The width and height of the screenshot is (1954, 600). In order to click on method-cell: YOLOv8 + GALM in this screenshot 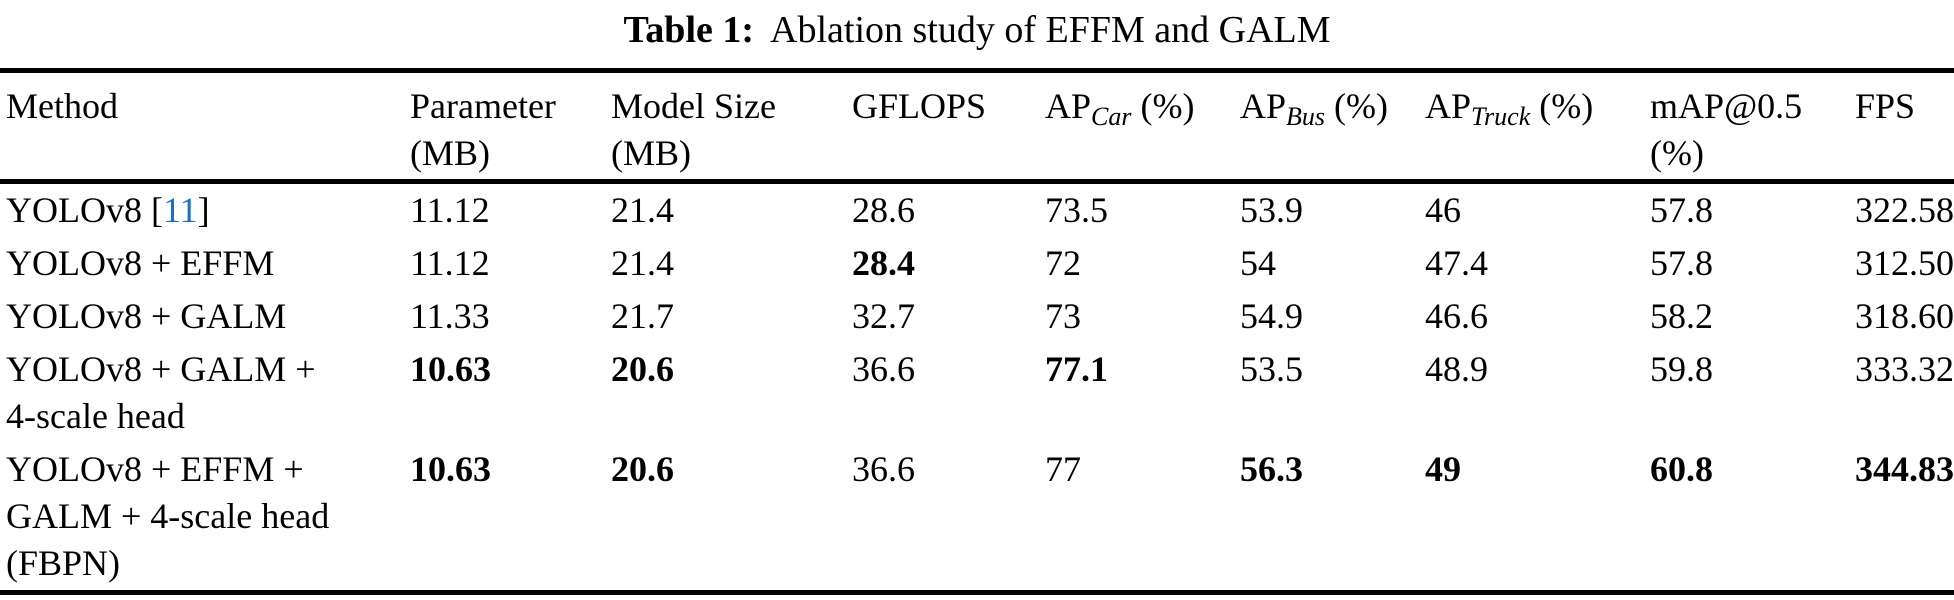, I will do `click(146, 316)`.